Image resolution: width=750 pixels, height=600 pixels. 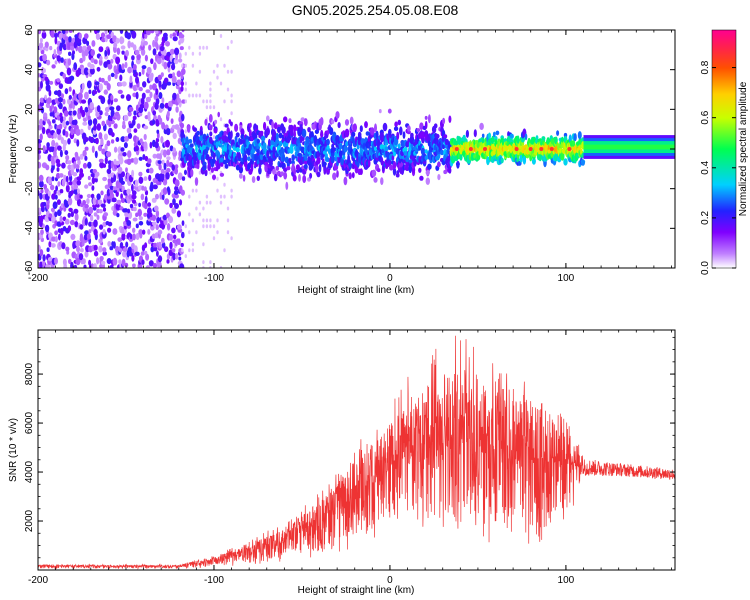 I want to click on spectrogram-x-tick-label: -200, so click(x=38, y=278).